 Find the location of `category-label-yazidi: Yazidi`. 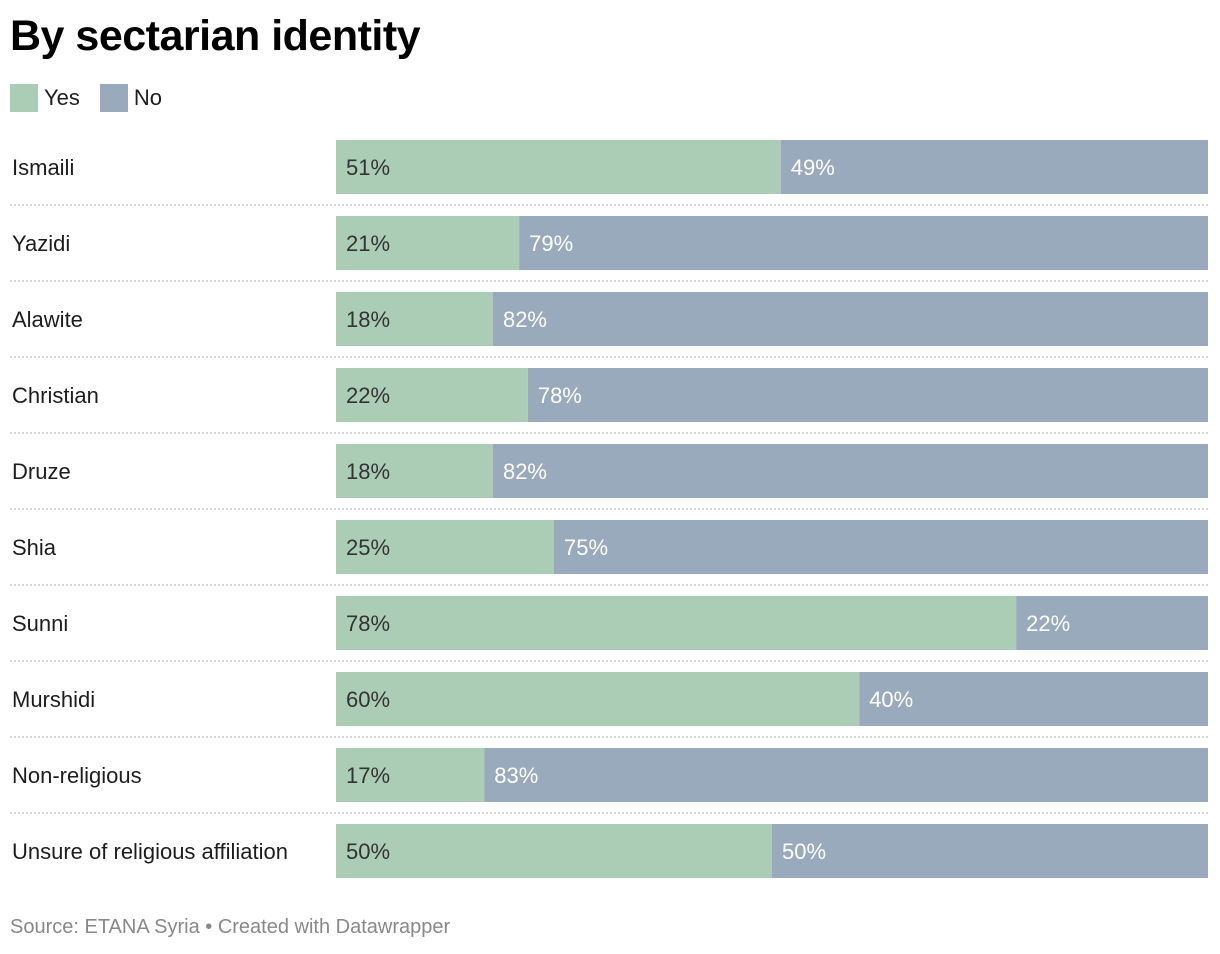

category-label-yazidi: Yazidi is located at coordinates (41, 243).